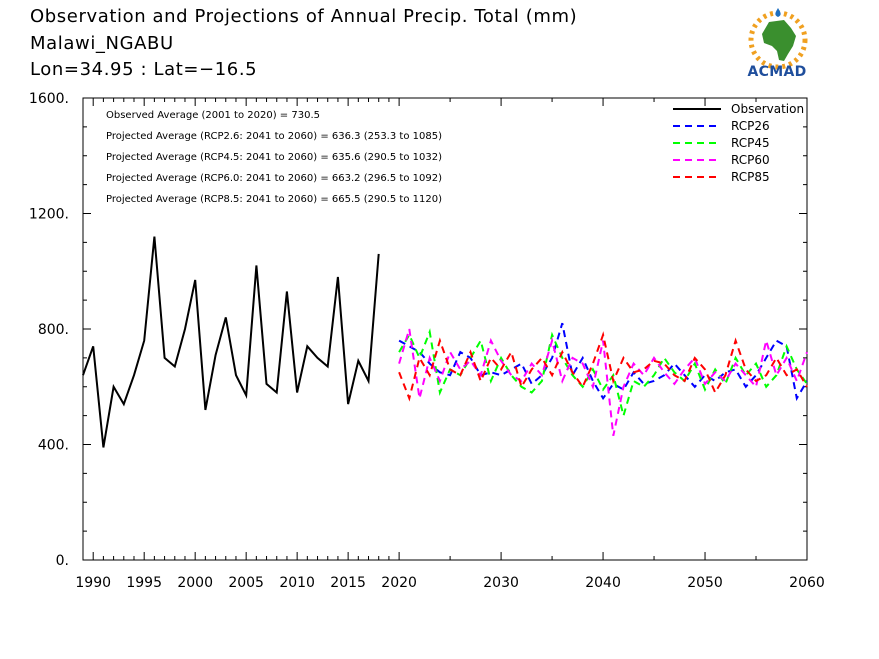  I want to click on africa-map-icon, so click(778, 39).